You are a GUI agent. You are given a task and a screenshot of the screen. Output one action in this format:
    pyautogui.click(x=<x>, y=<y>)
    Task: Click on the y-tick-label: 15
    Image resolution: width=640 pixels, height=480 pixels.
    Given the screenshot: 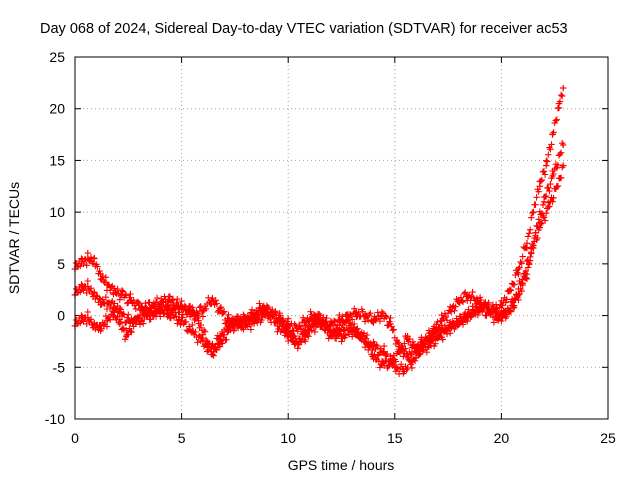 What is the action you would take?
    pyautogui.click(x=57, y=160)
    